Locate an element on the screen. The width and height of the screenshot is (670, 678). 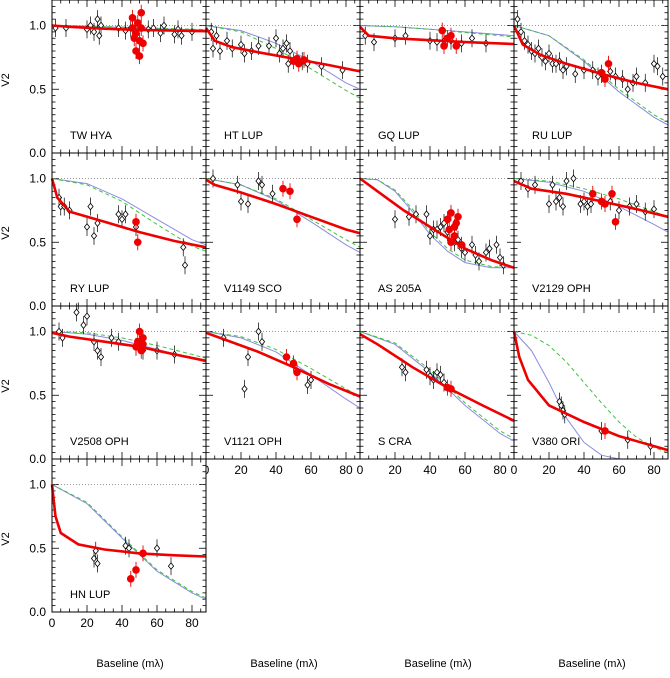
panel-v380-ori: V380 ORI 0 20 40 60 80 is located at coordinates (590, 391).